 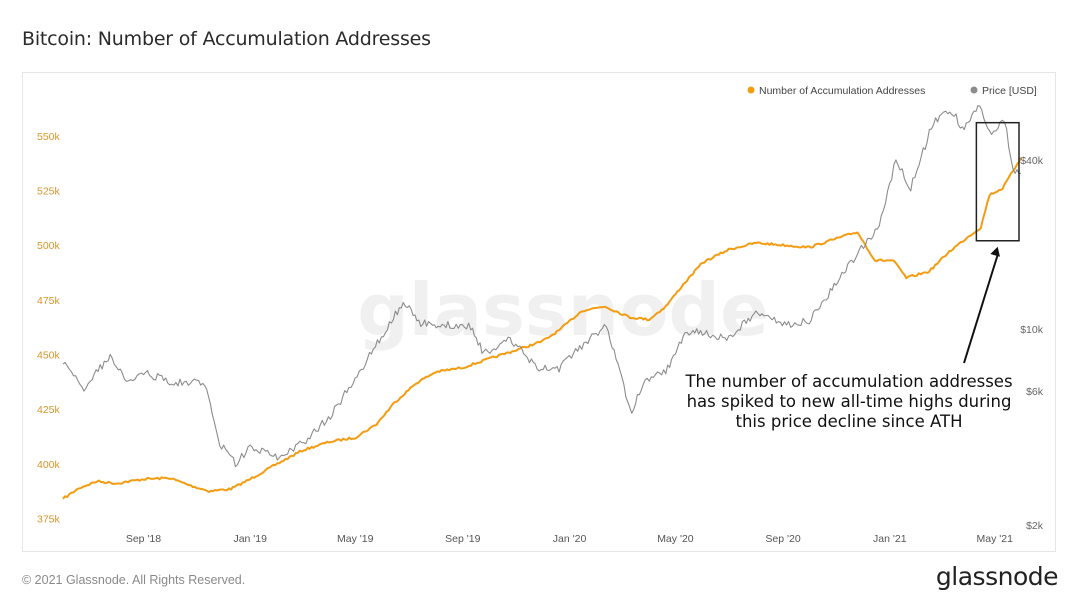 I want to click on x-tick-label: Jan '20, so click(x=570, y=539).